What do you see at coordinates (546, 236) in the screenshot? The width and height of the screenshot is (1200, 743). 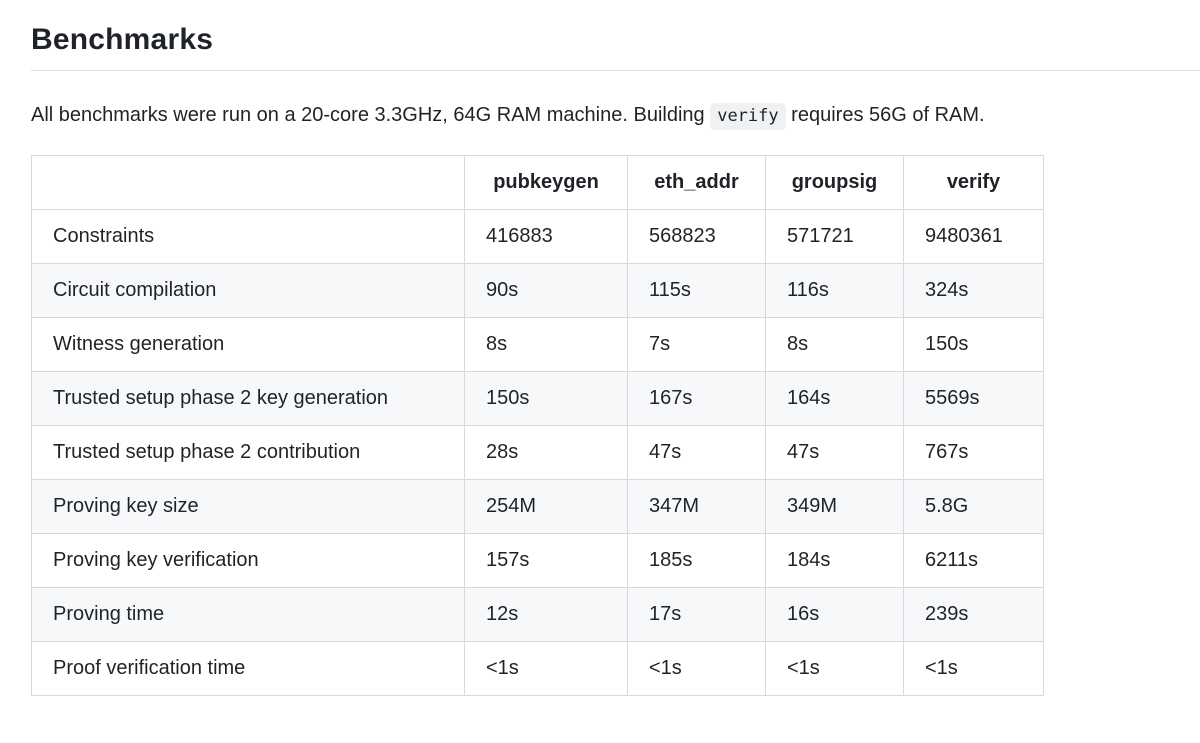 I see `table-cell: 416883` at bounding box center [546, 236].